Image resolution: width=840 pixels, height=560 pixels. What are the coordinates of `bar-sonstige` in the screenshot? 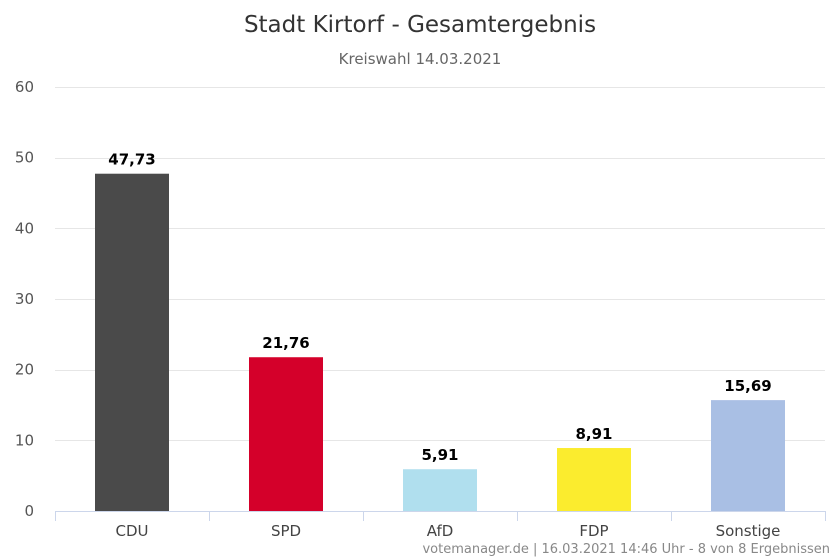 It's located at (748, 455).